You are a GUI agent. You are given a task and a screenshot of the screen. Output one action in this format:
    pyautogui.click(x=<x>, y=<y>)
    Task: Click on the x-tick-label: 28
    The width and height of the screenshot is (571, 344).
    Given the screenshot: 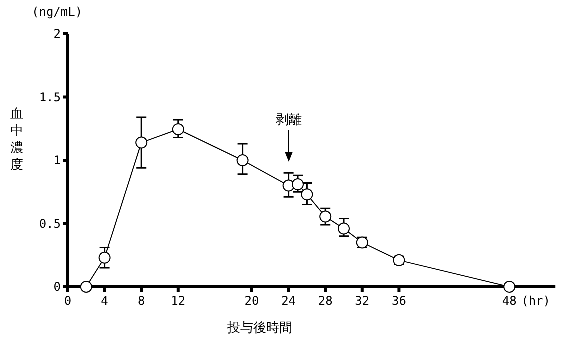 What is the action you would take?
    pyautogui.click(x=325, y=301)
    